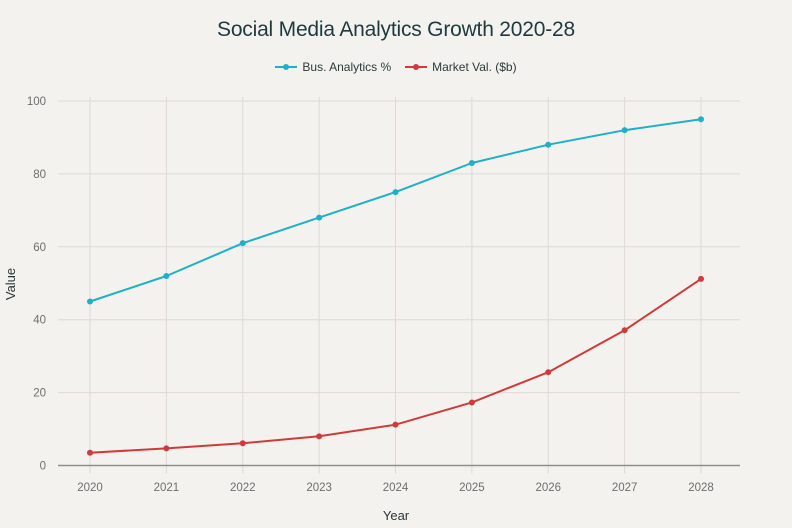 This screenshot has width=792, height=528. Describe the element at coordinates (10, 284) in the screenshot. I see `y-axis-title: Value` at that location.